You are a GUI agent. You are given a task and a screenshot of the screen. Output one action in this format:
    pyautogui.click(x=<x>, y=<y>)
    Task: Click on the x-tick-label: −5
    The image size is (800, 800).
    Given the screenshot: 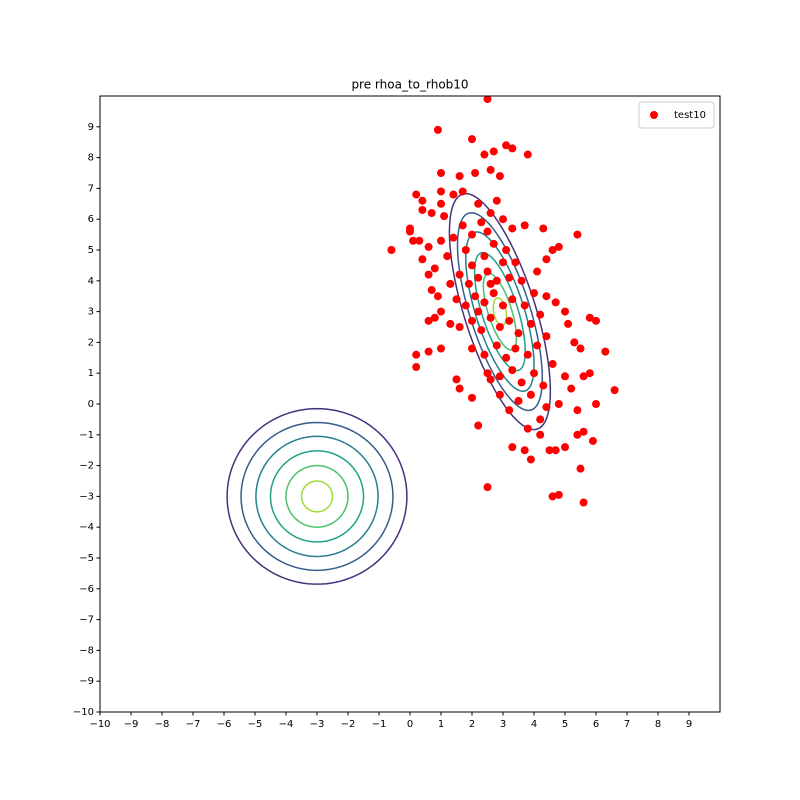 What is the action you would take?
    pyautogui.click(x=255, y=724)
    